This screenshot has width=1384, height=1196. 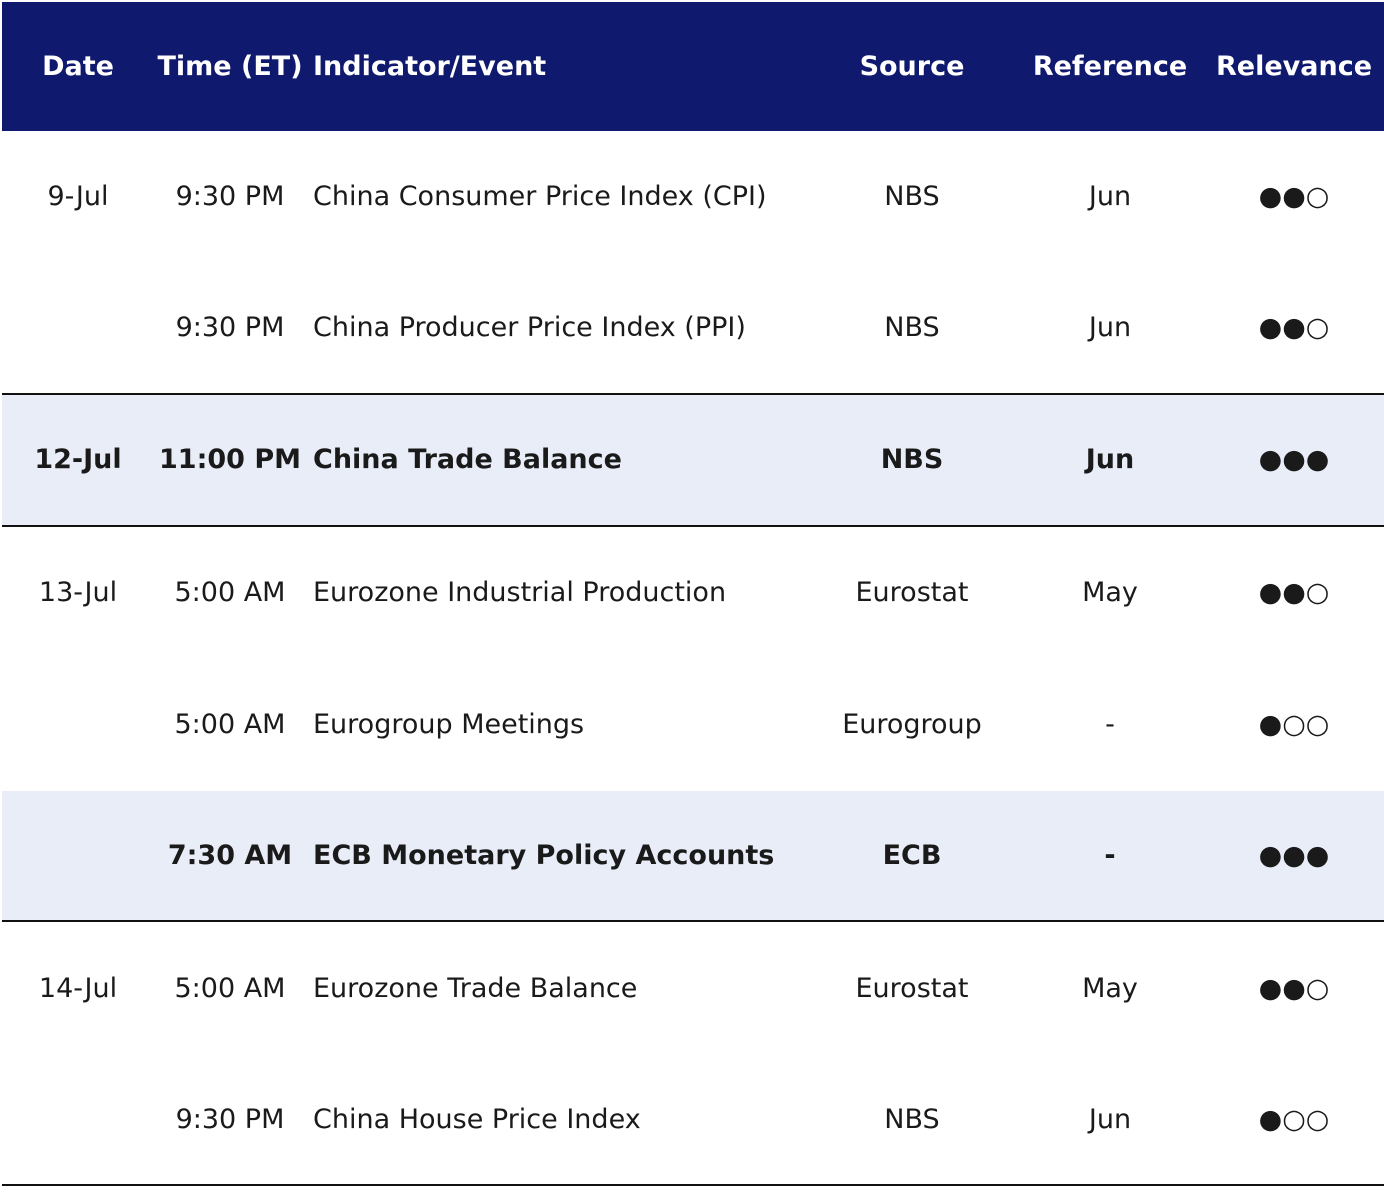 What do you see at coordinates (78, 66) in the screenshot?
I see `header-cell: Date` at bounding box center [78, 66].